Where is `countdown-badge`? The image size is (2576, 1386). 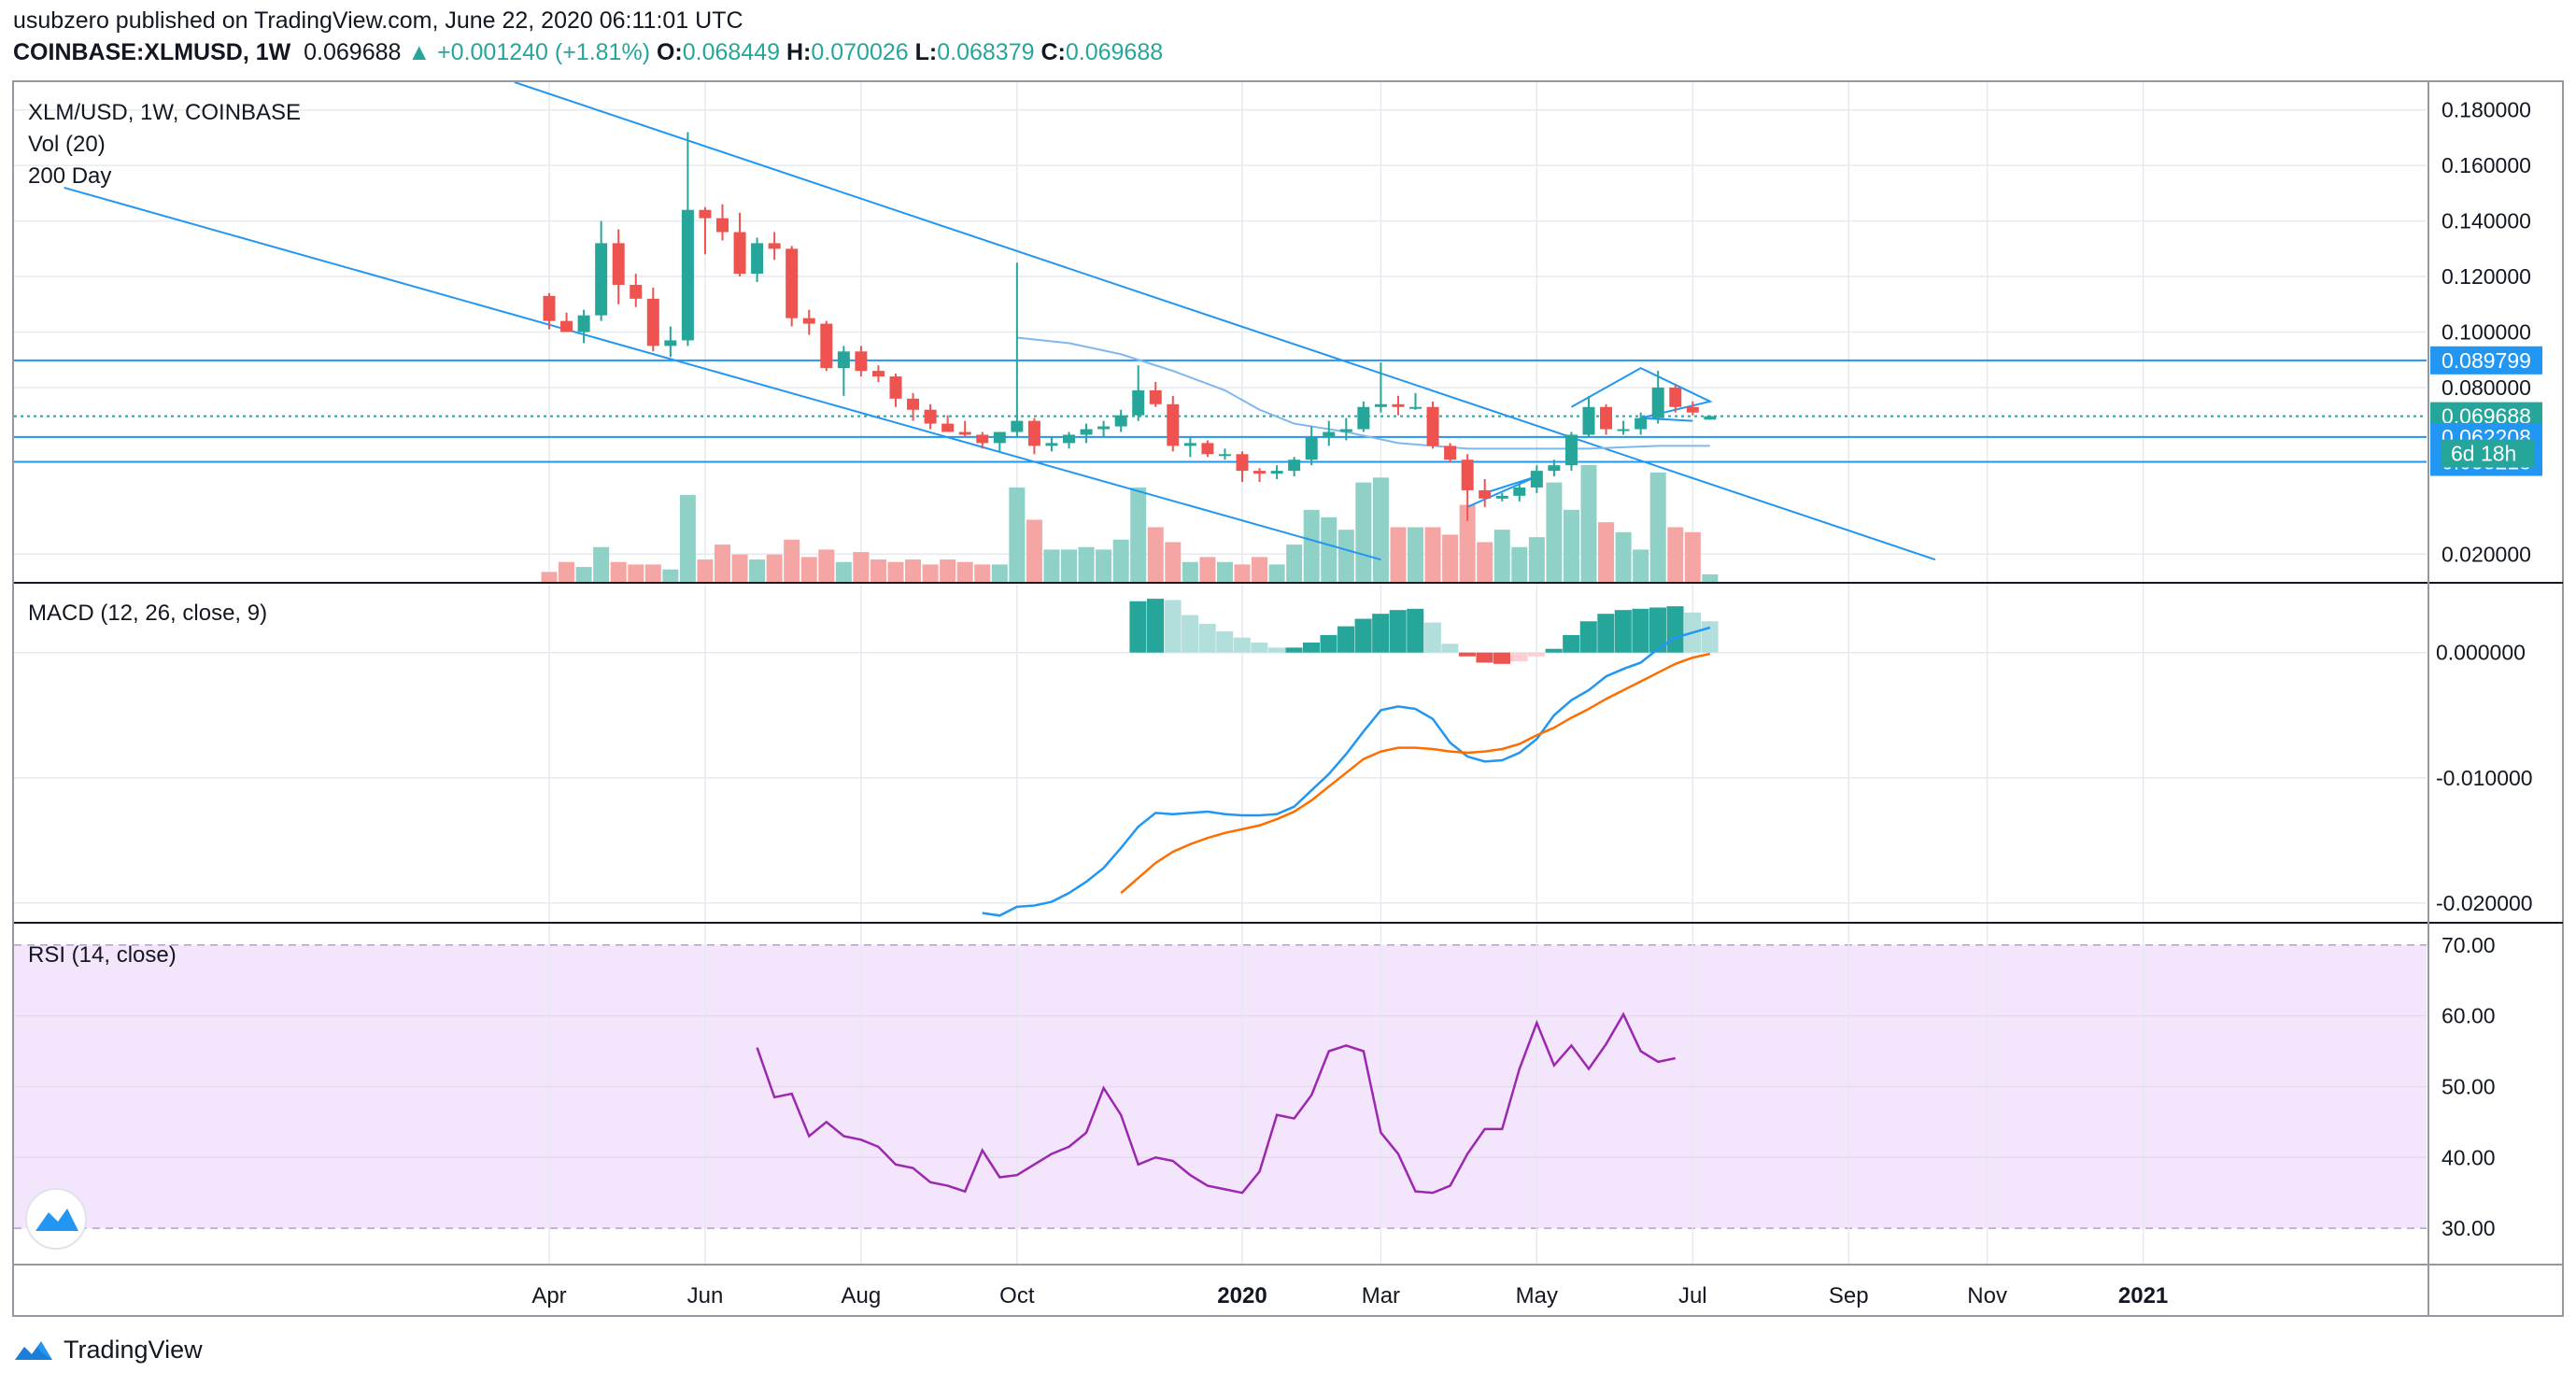 countdown-badge is located at coordinates (2488, 453).